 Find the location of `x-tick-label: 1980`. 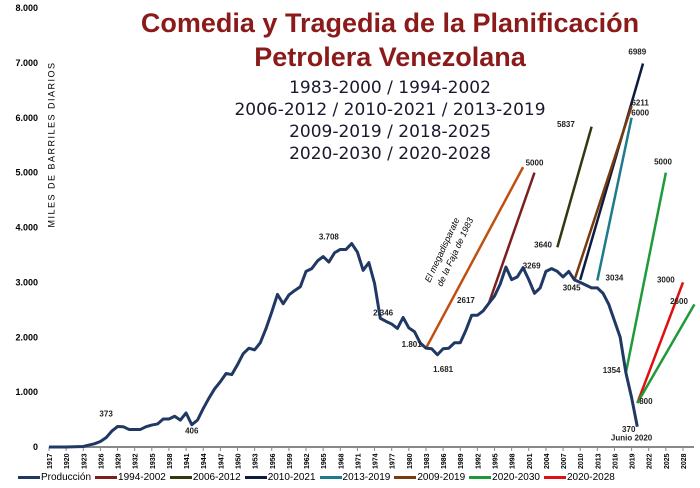

x-tick-label: 1980 is located at coordinates (410, 461).